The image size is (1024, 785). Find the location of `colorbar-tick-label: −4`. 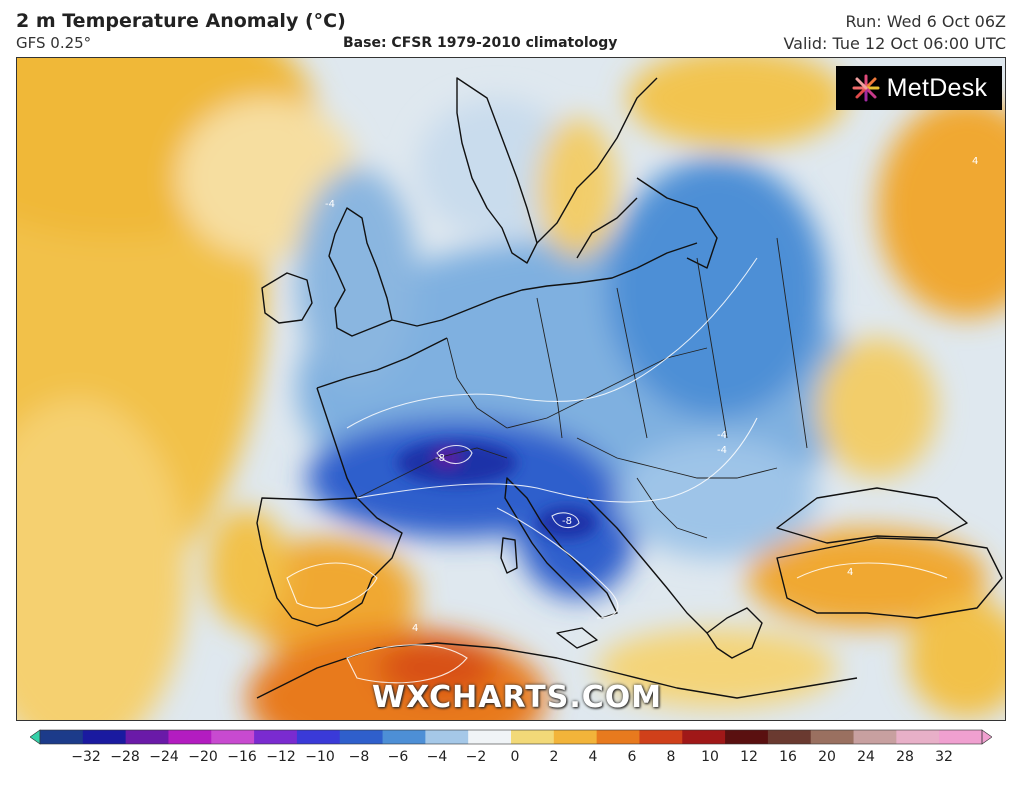

colorbar-tick-label: −4 is located at coordinates (437, 757).